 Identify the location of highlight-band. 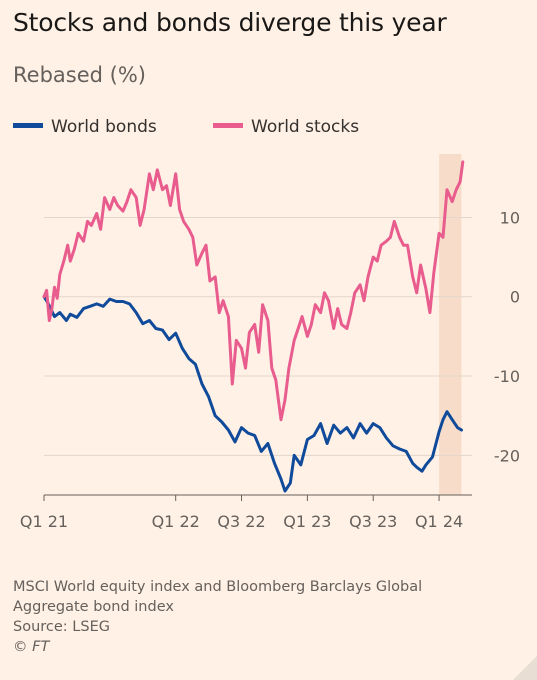
(450, 324).